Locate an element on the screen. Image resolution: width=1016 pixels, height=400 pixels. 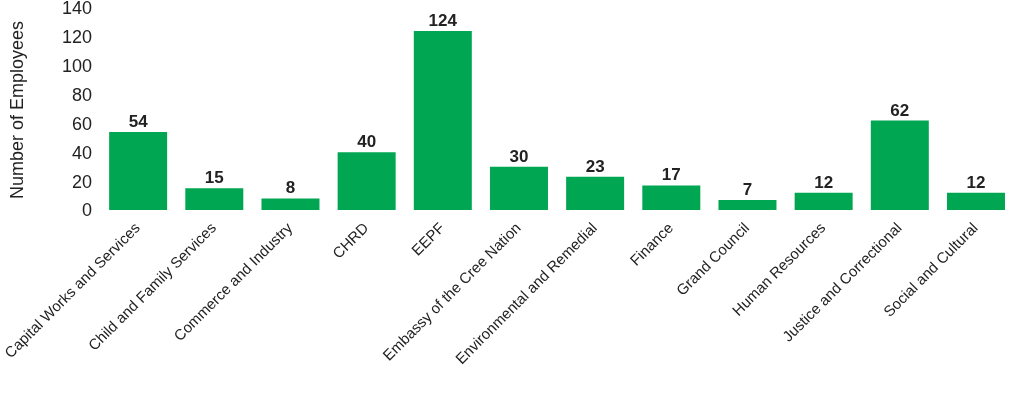
data-label: 40 is located at coordinates (367, 142).